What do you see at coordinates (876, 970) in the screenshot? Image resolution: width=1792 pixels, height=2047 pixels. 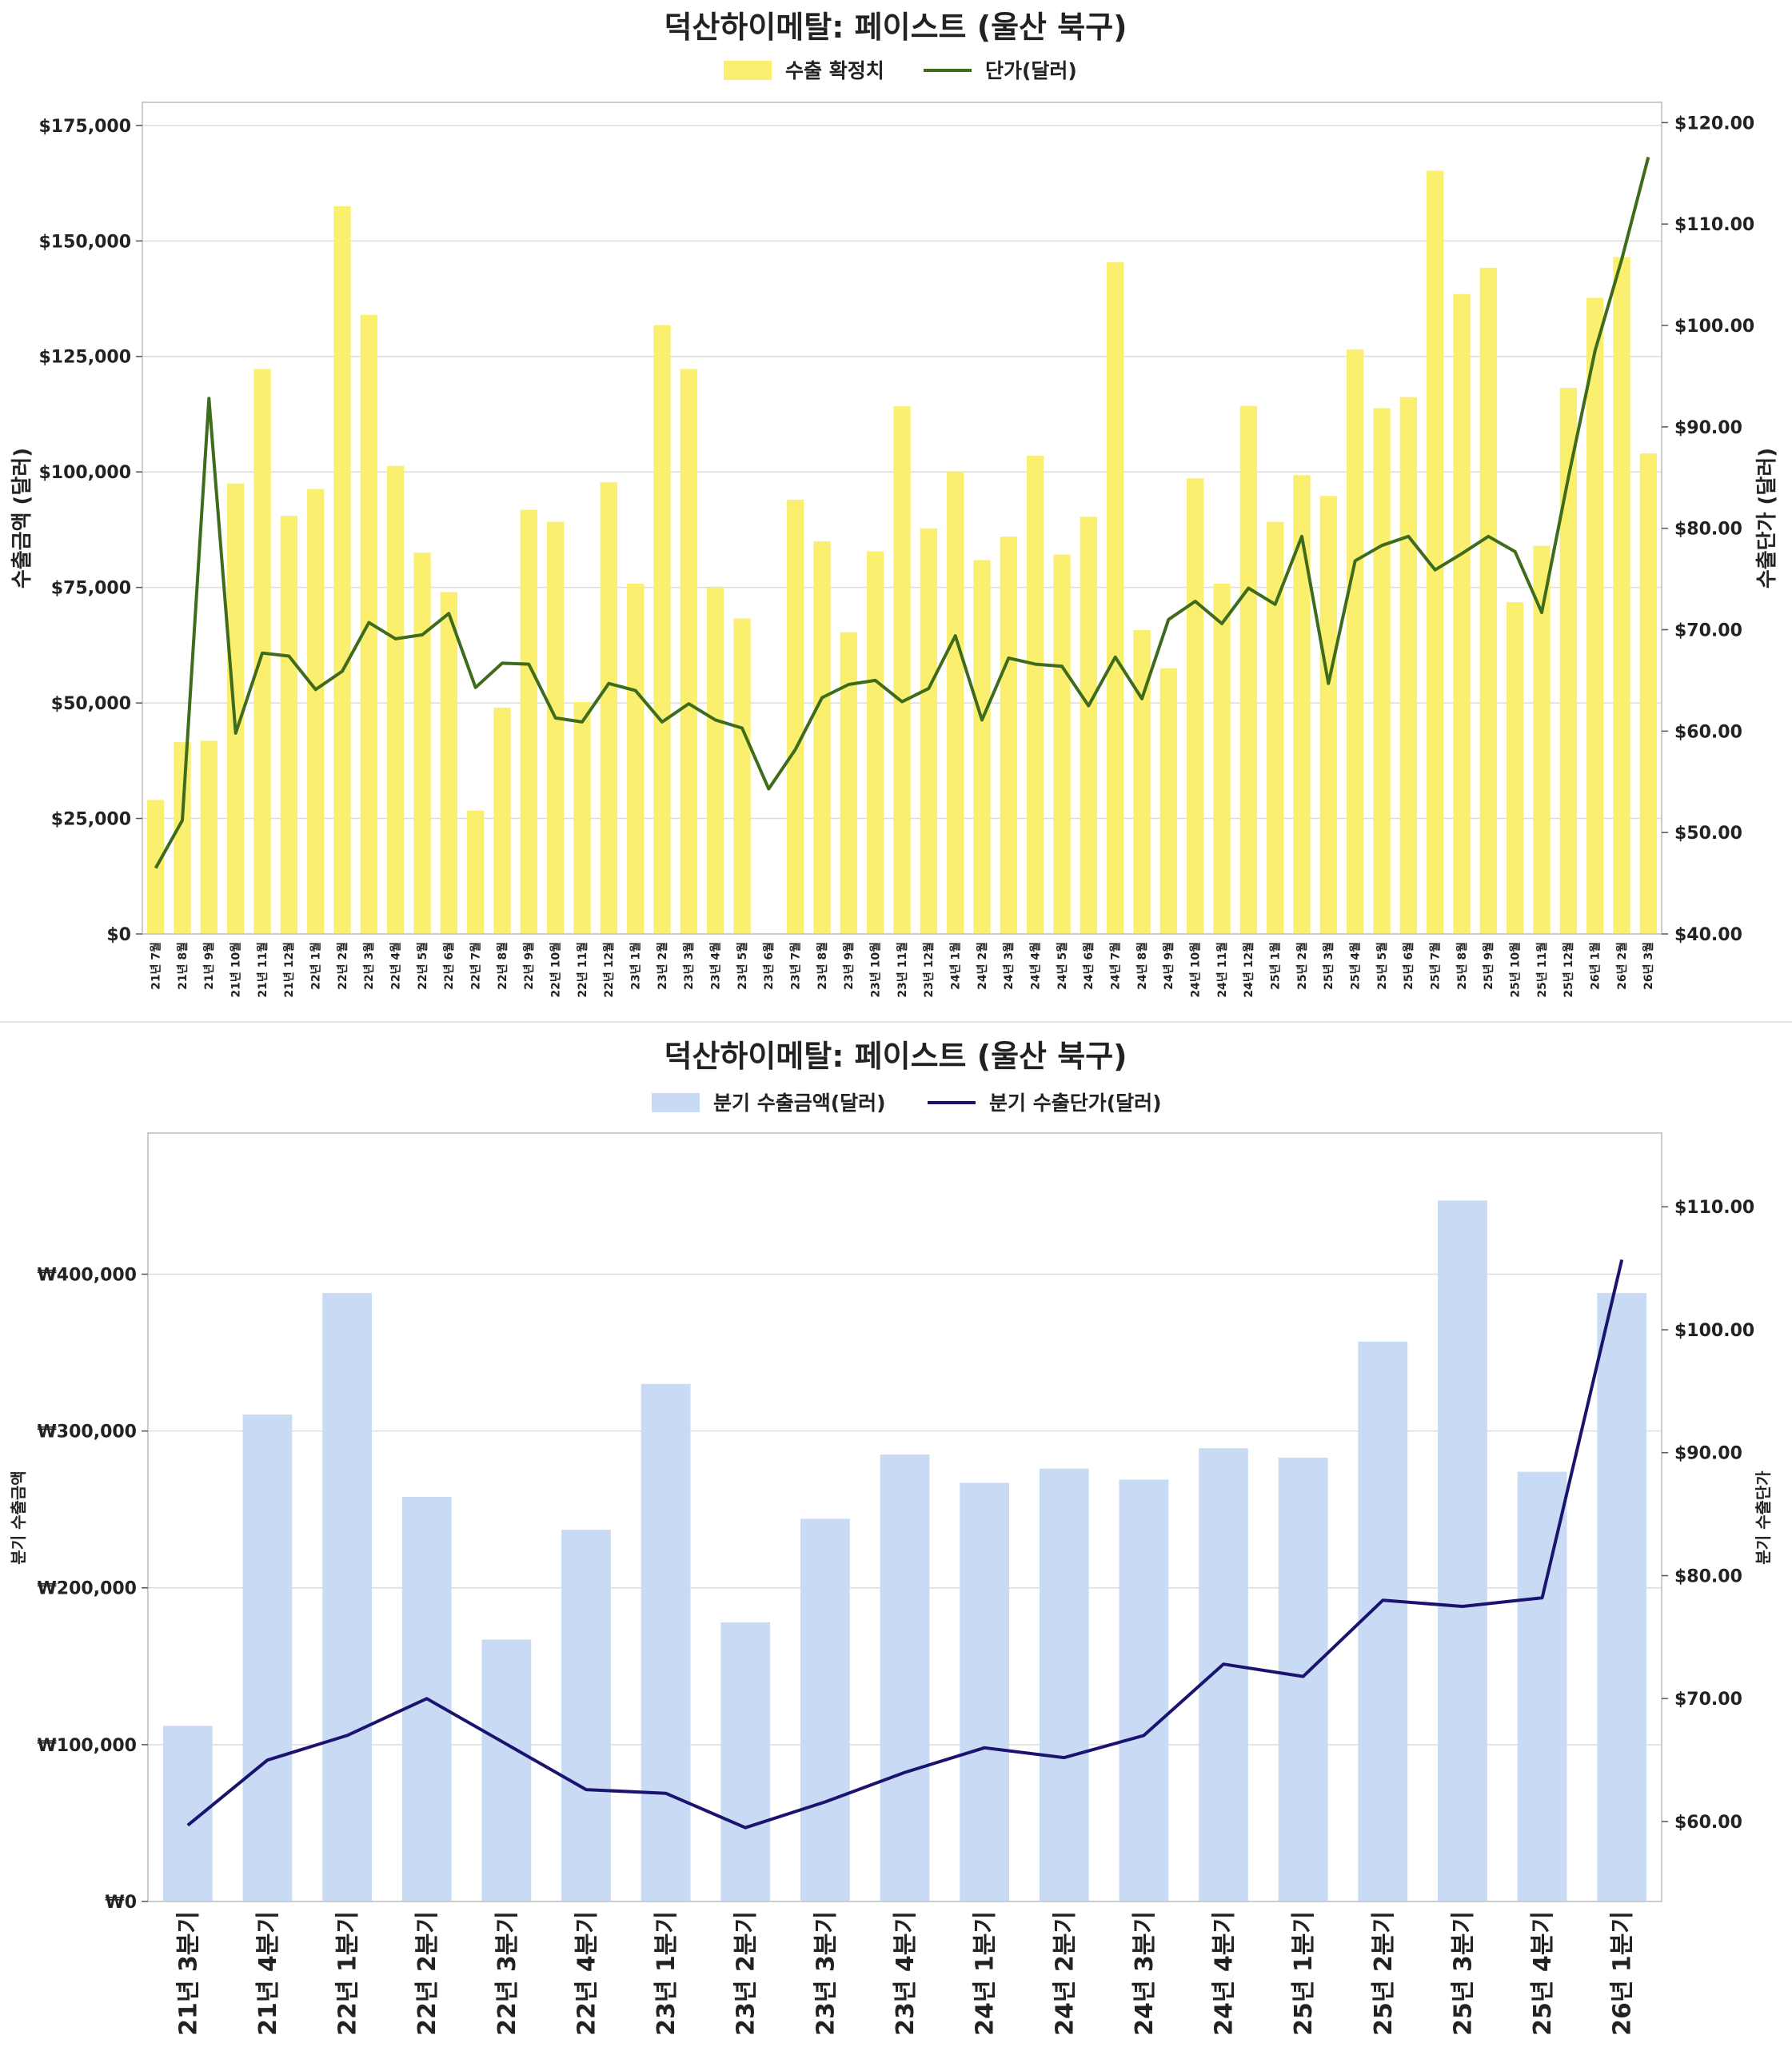 I see `x-tick-label: 23년 10월` at bounding box center [876, 970].